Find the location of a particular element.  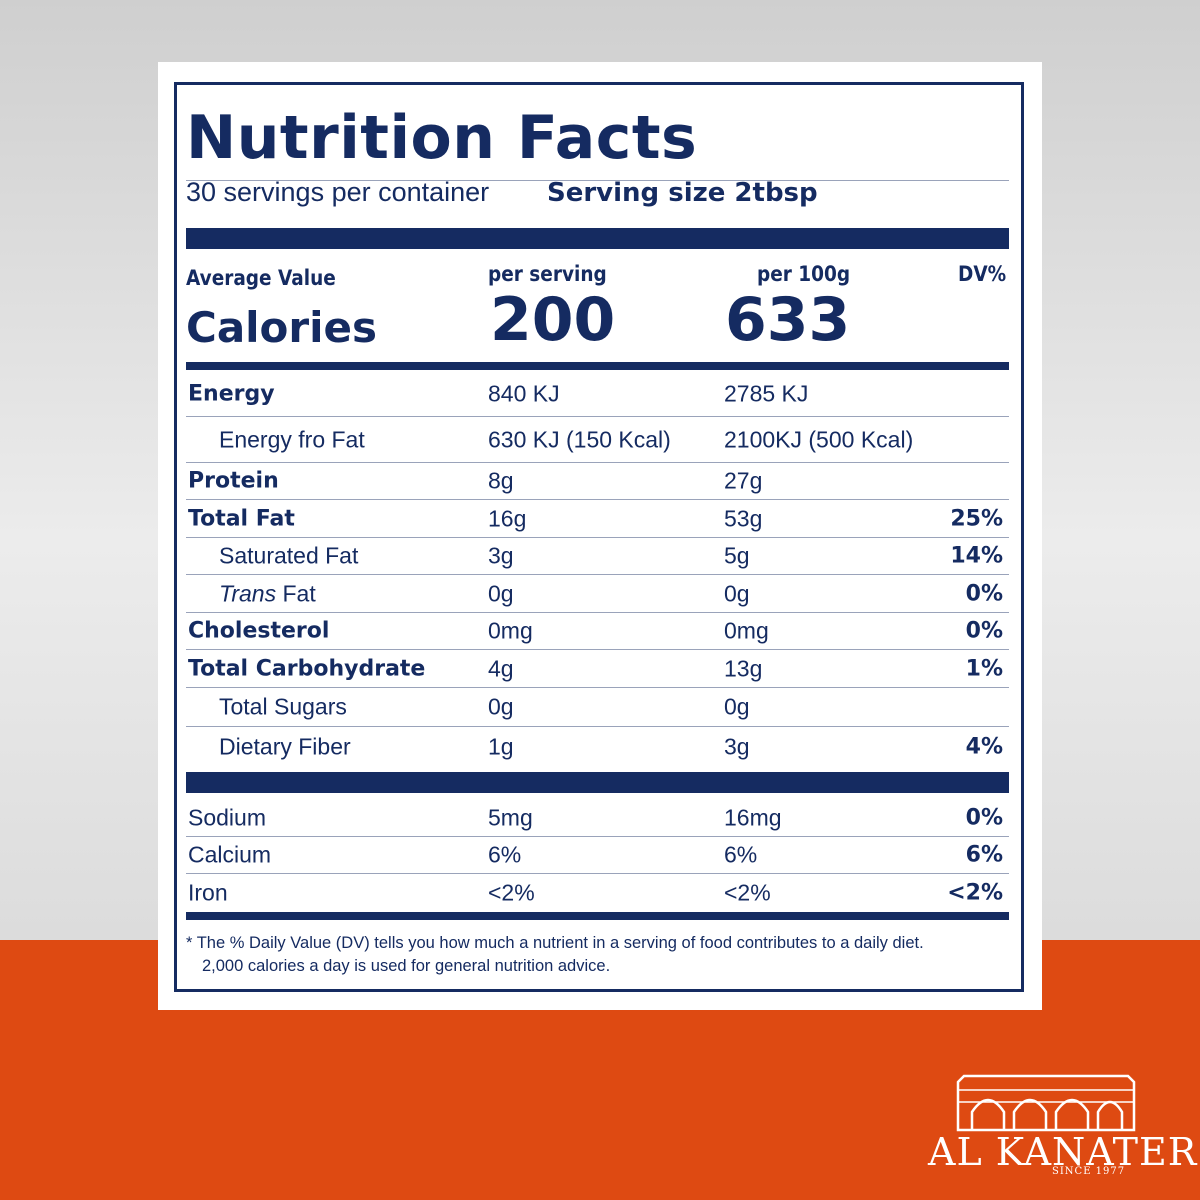

mineral-name: Sodium is located at coordinates (227, 817).